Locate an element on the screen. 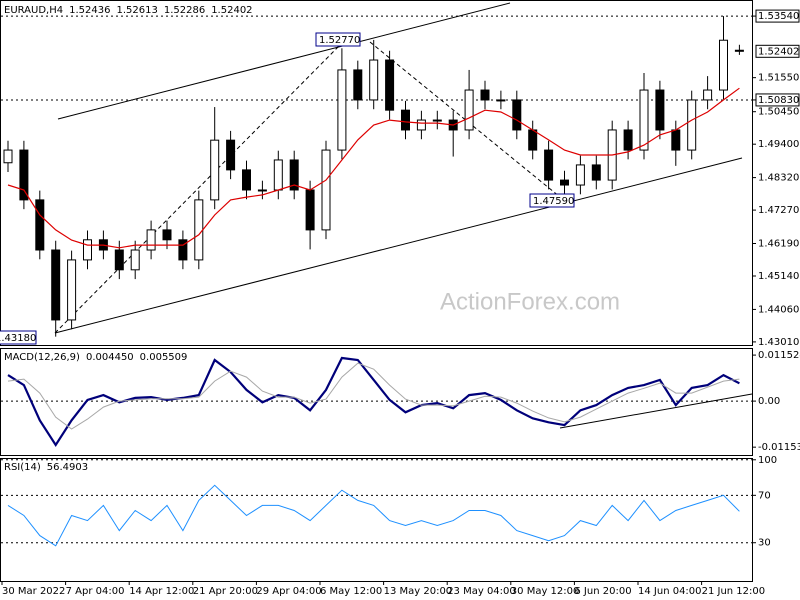  x-tick-label: 21 Apr 20:00 is located at coordinates (225, 591).